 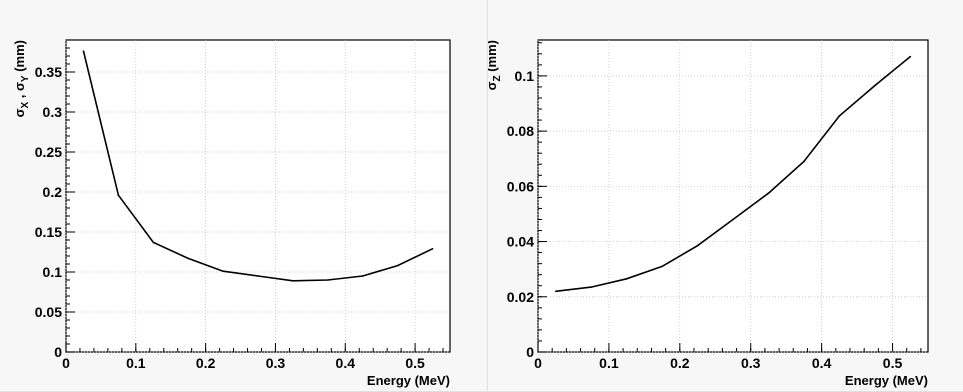 I want to click on y-tick-label: 0.04, so click(x=520, y=242).